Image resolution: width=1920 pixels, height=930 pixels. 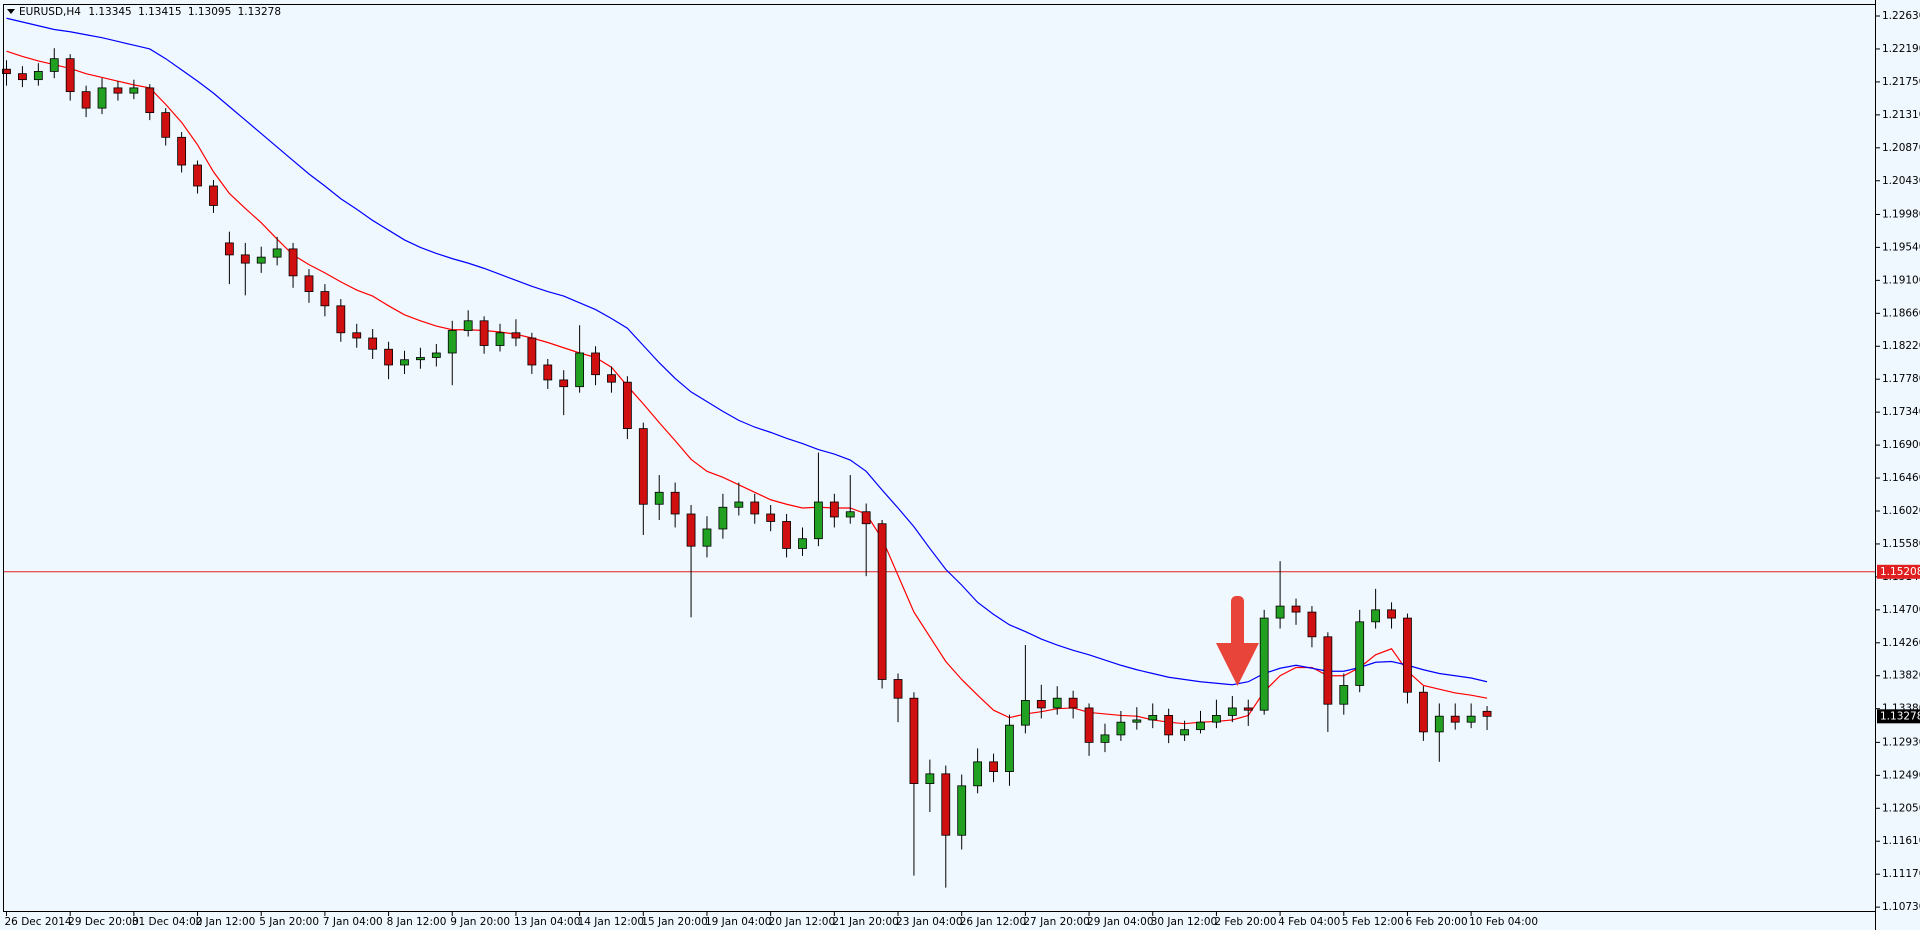 What do you see at coordinates (1901, 808) in the screenshot?
I see `y-tick-label: 1.12050` at bounding box center [1901, 808].